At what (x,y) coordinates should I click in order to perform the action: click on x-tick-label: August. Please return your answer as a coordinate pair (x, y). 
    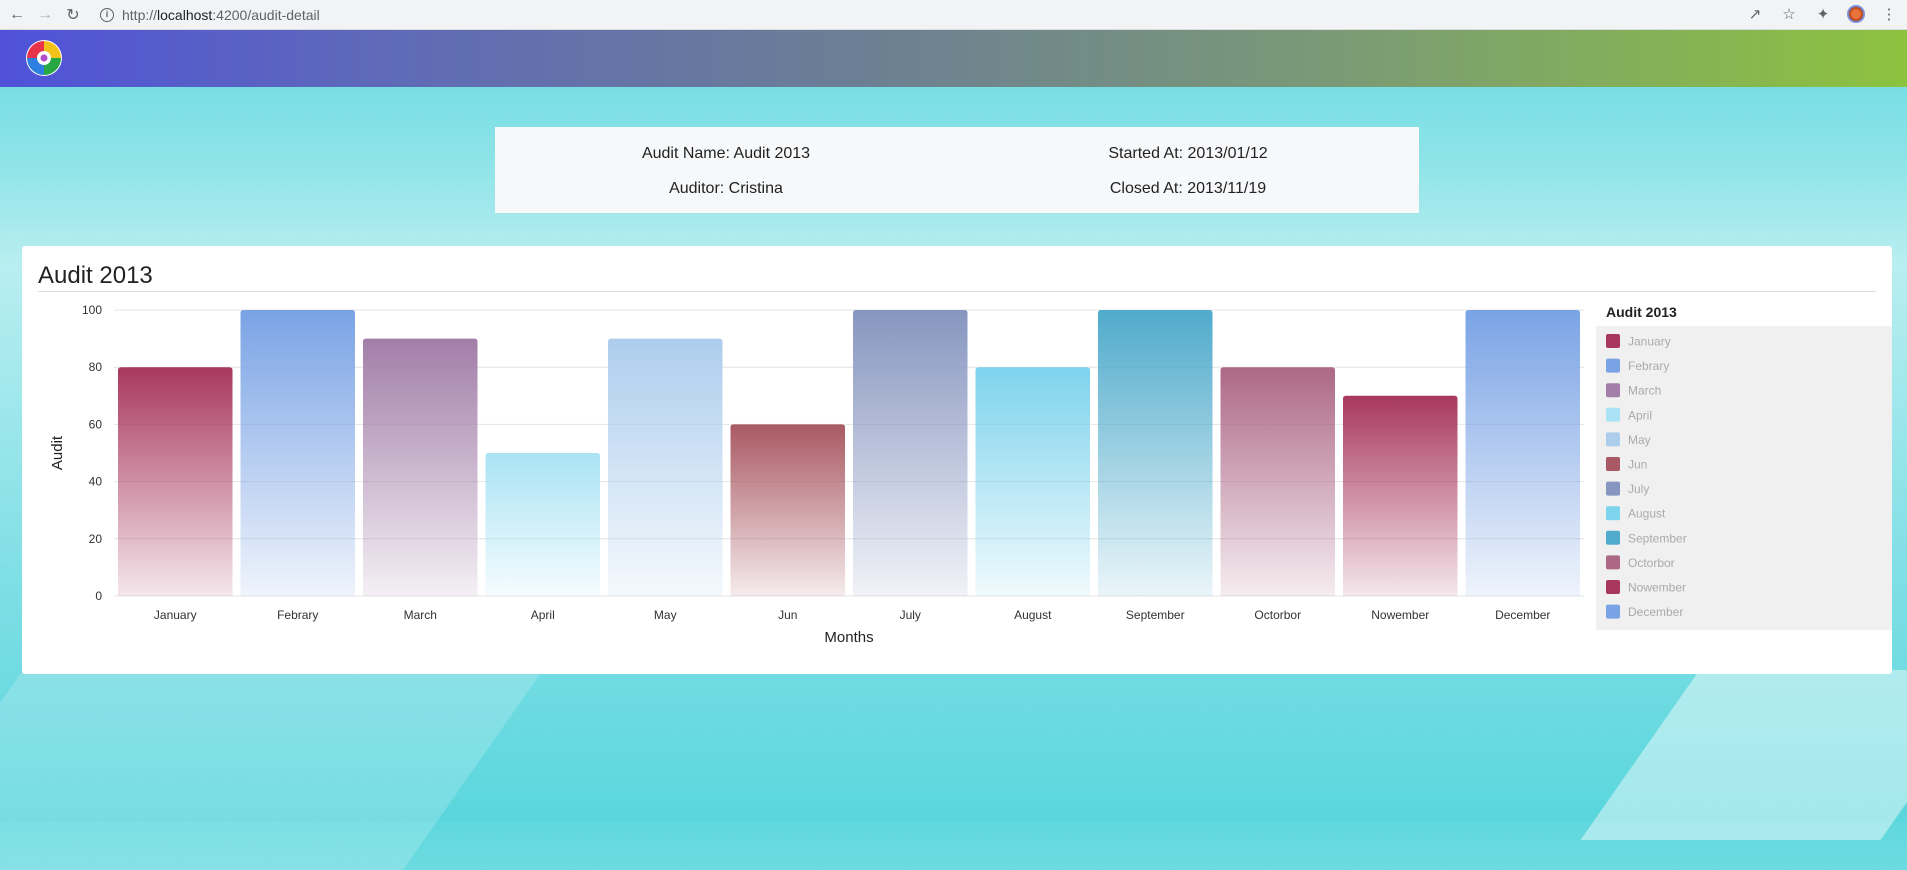
    Looking at the image, I should click on (1033, 615).